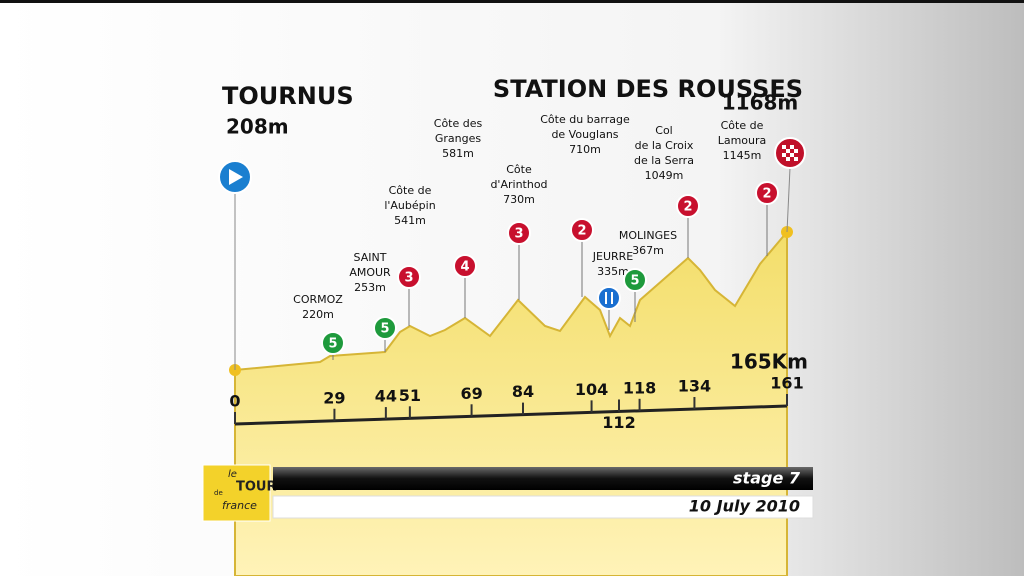  I want to click on point-name: SAINT, so click(370, 257).